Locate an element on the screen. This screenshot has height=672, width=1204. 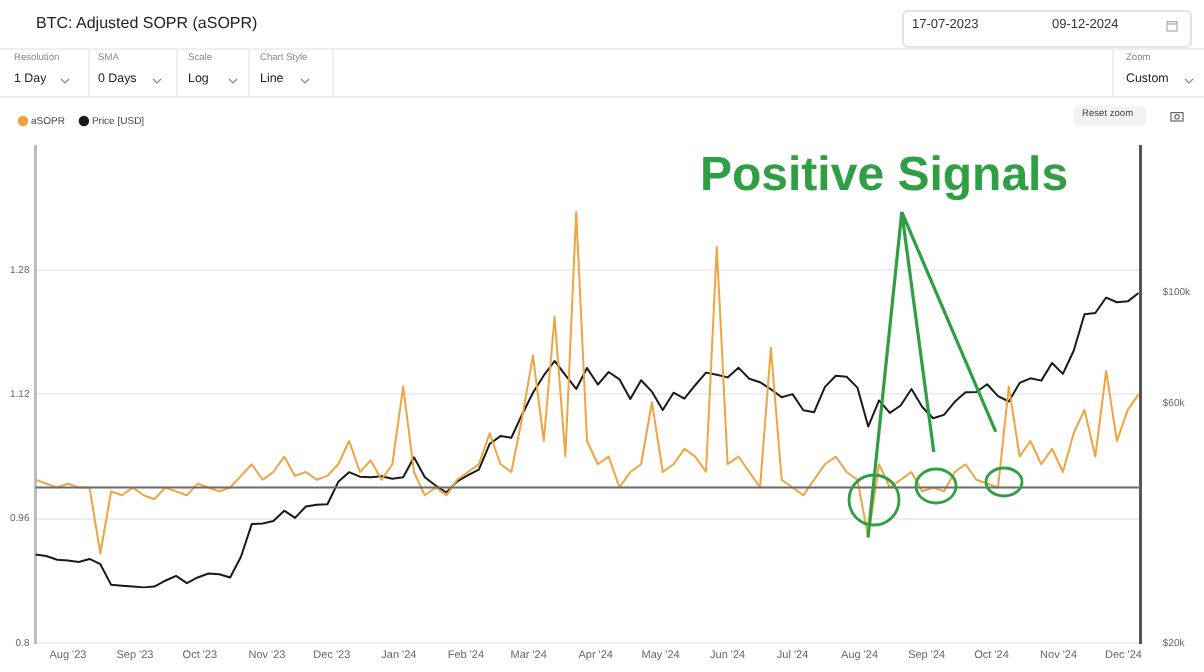
chart-title: BTC: Adjusted SOPR (aSOPR) is located at coordinates (147, 23).